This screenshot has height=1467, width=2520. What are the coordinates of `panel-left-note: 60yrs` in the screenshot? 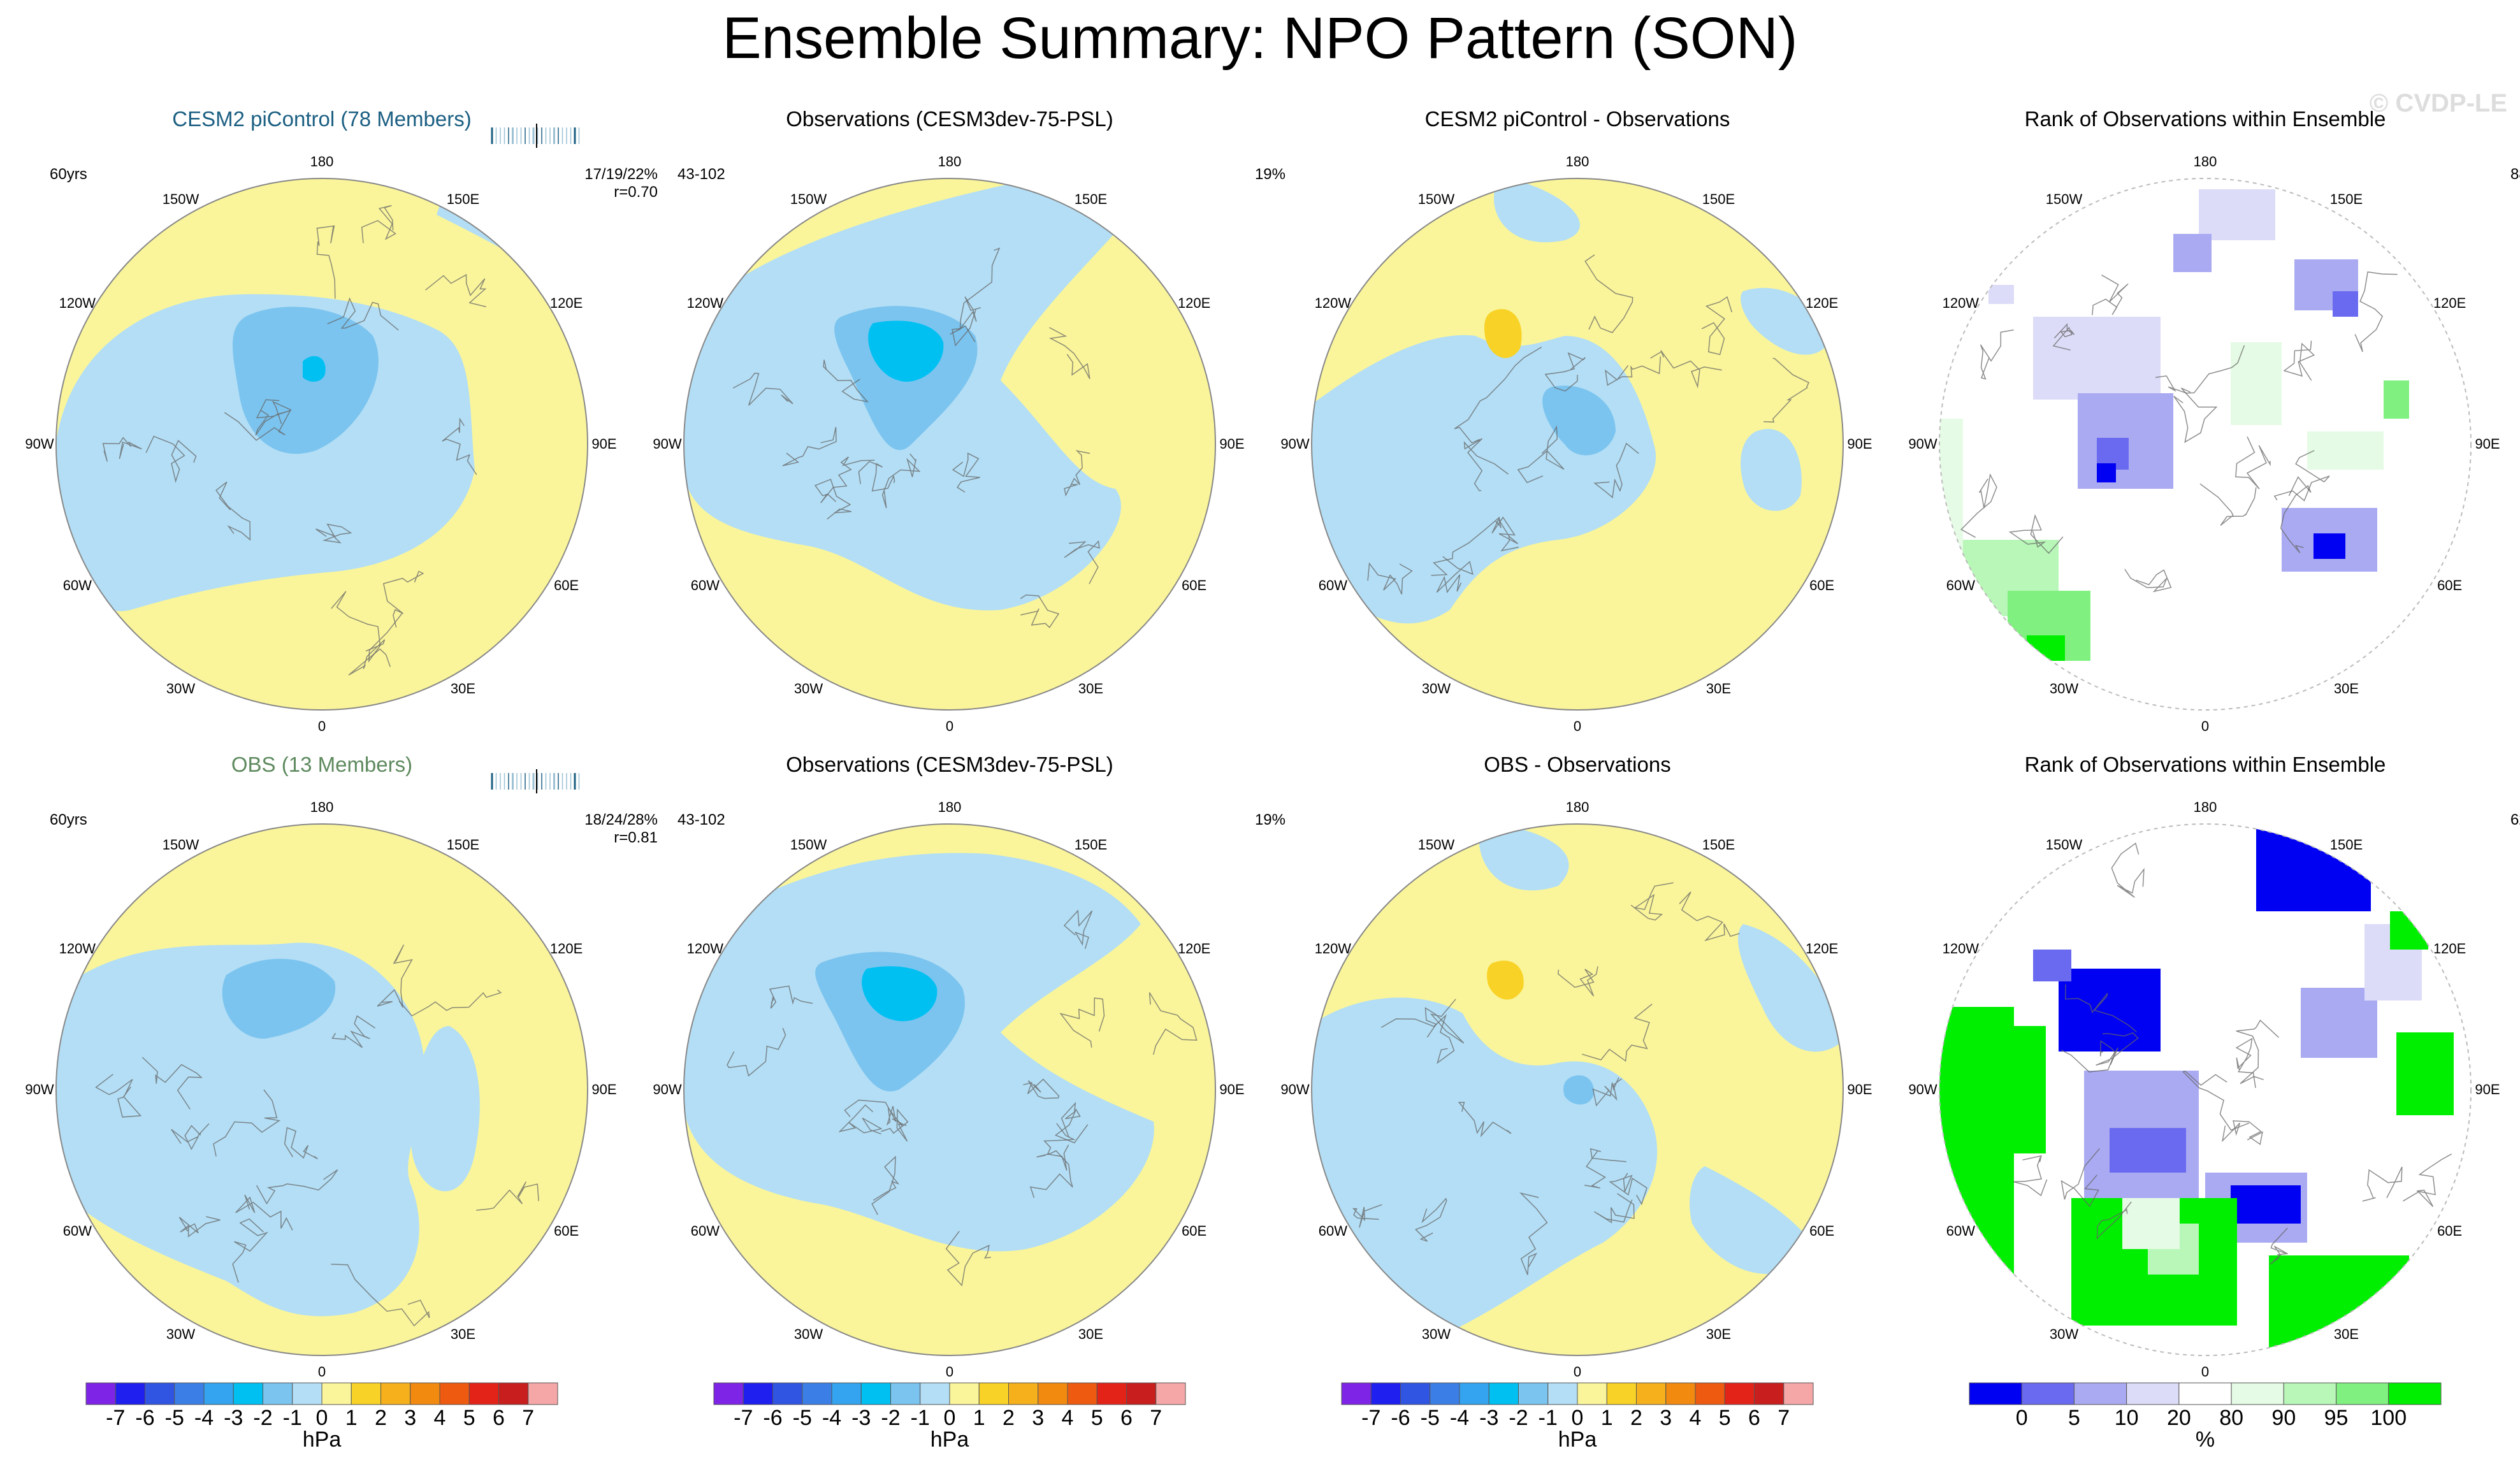 It's located at (68, 819).